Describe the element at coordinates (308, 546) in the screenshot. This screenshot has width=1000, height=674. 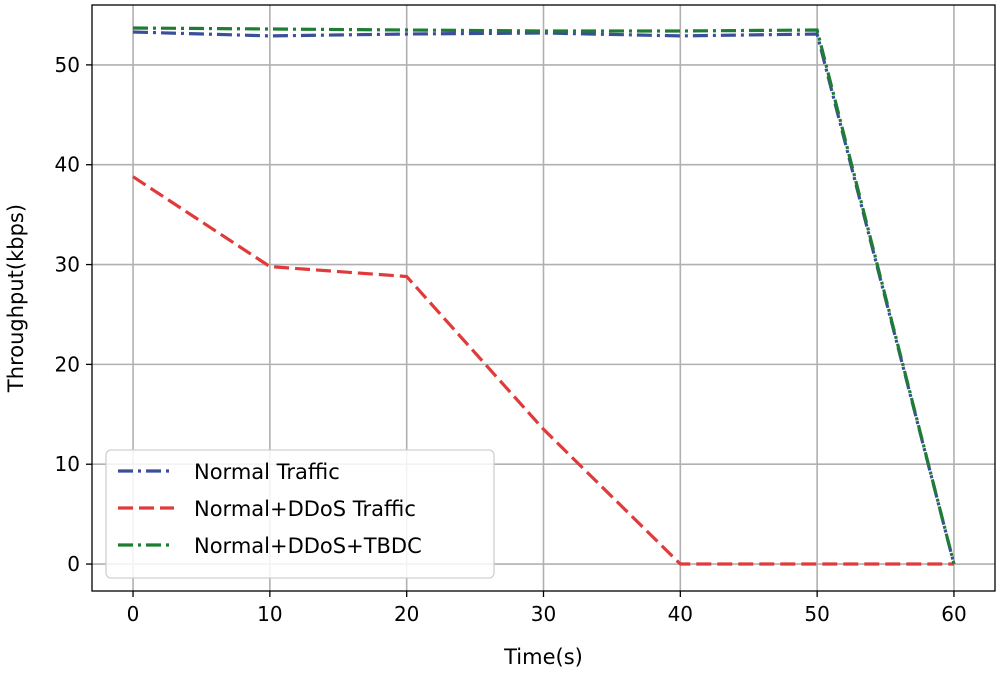
I see `legend-entry: Normal+DDoS+TBDC` at that location.